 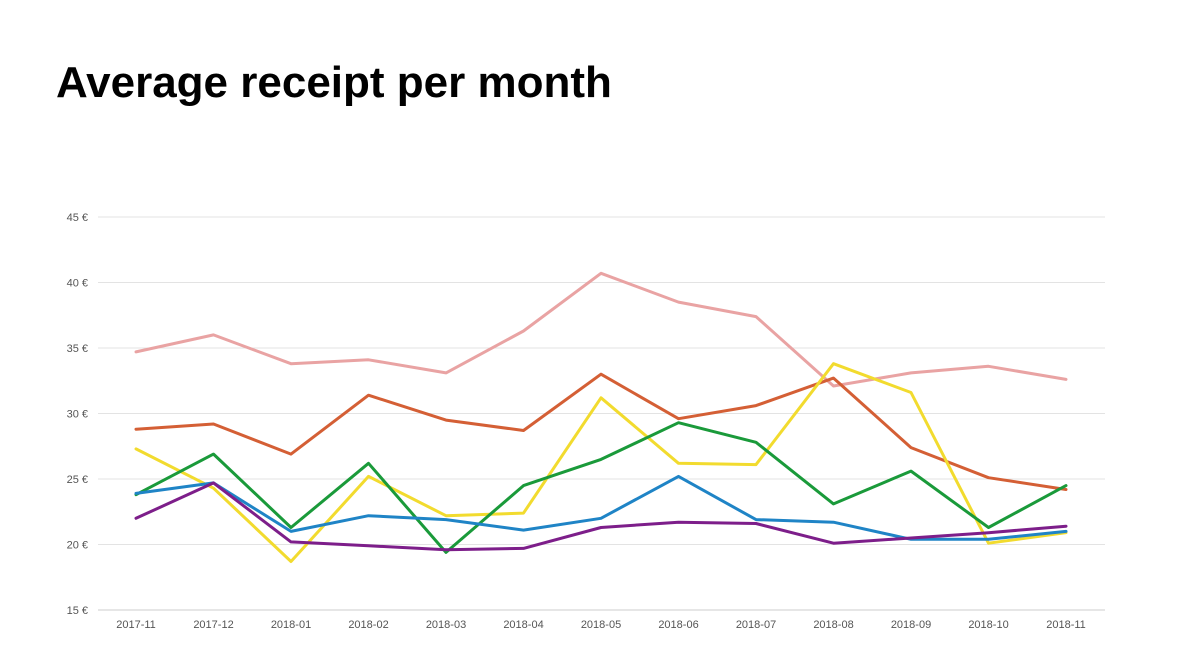 What do you see at coordinates (77, 480) in the screenshot?
I see `y-tick-label: 25 €` at bounding box center [77, 480].